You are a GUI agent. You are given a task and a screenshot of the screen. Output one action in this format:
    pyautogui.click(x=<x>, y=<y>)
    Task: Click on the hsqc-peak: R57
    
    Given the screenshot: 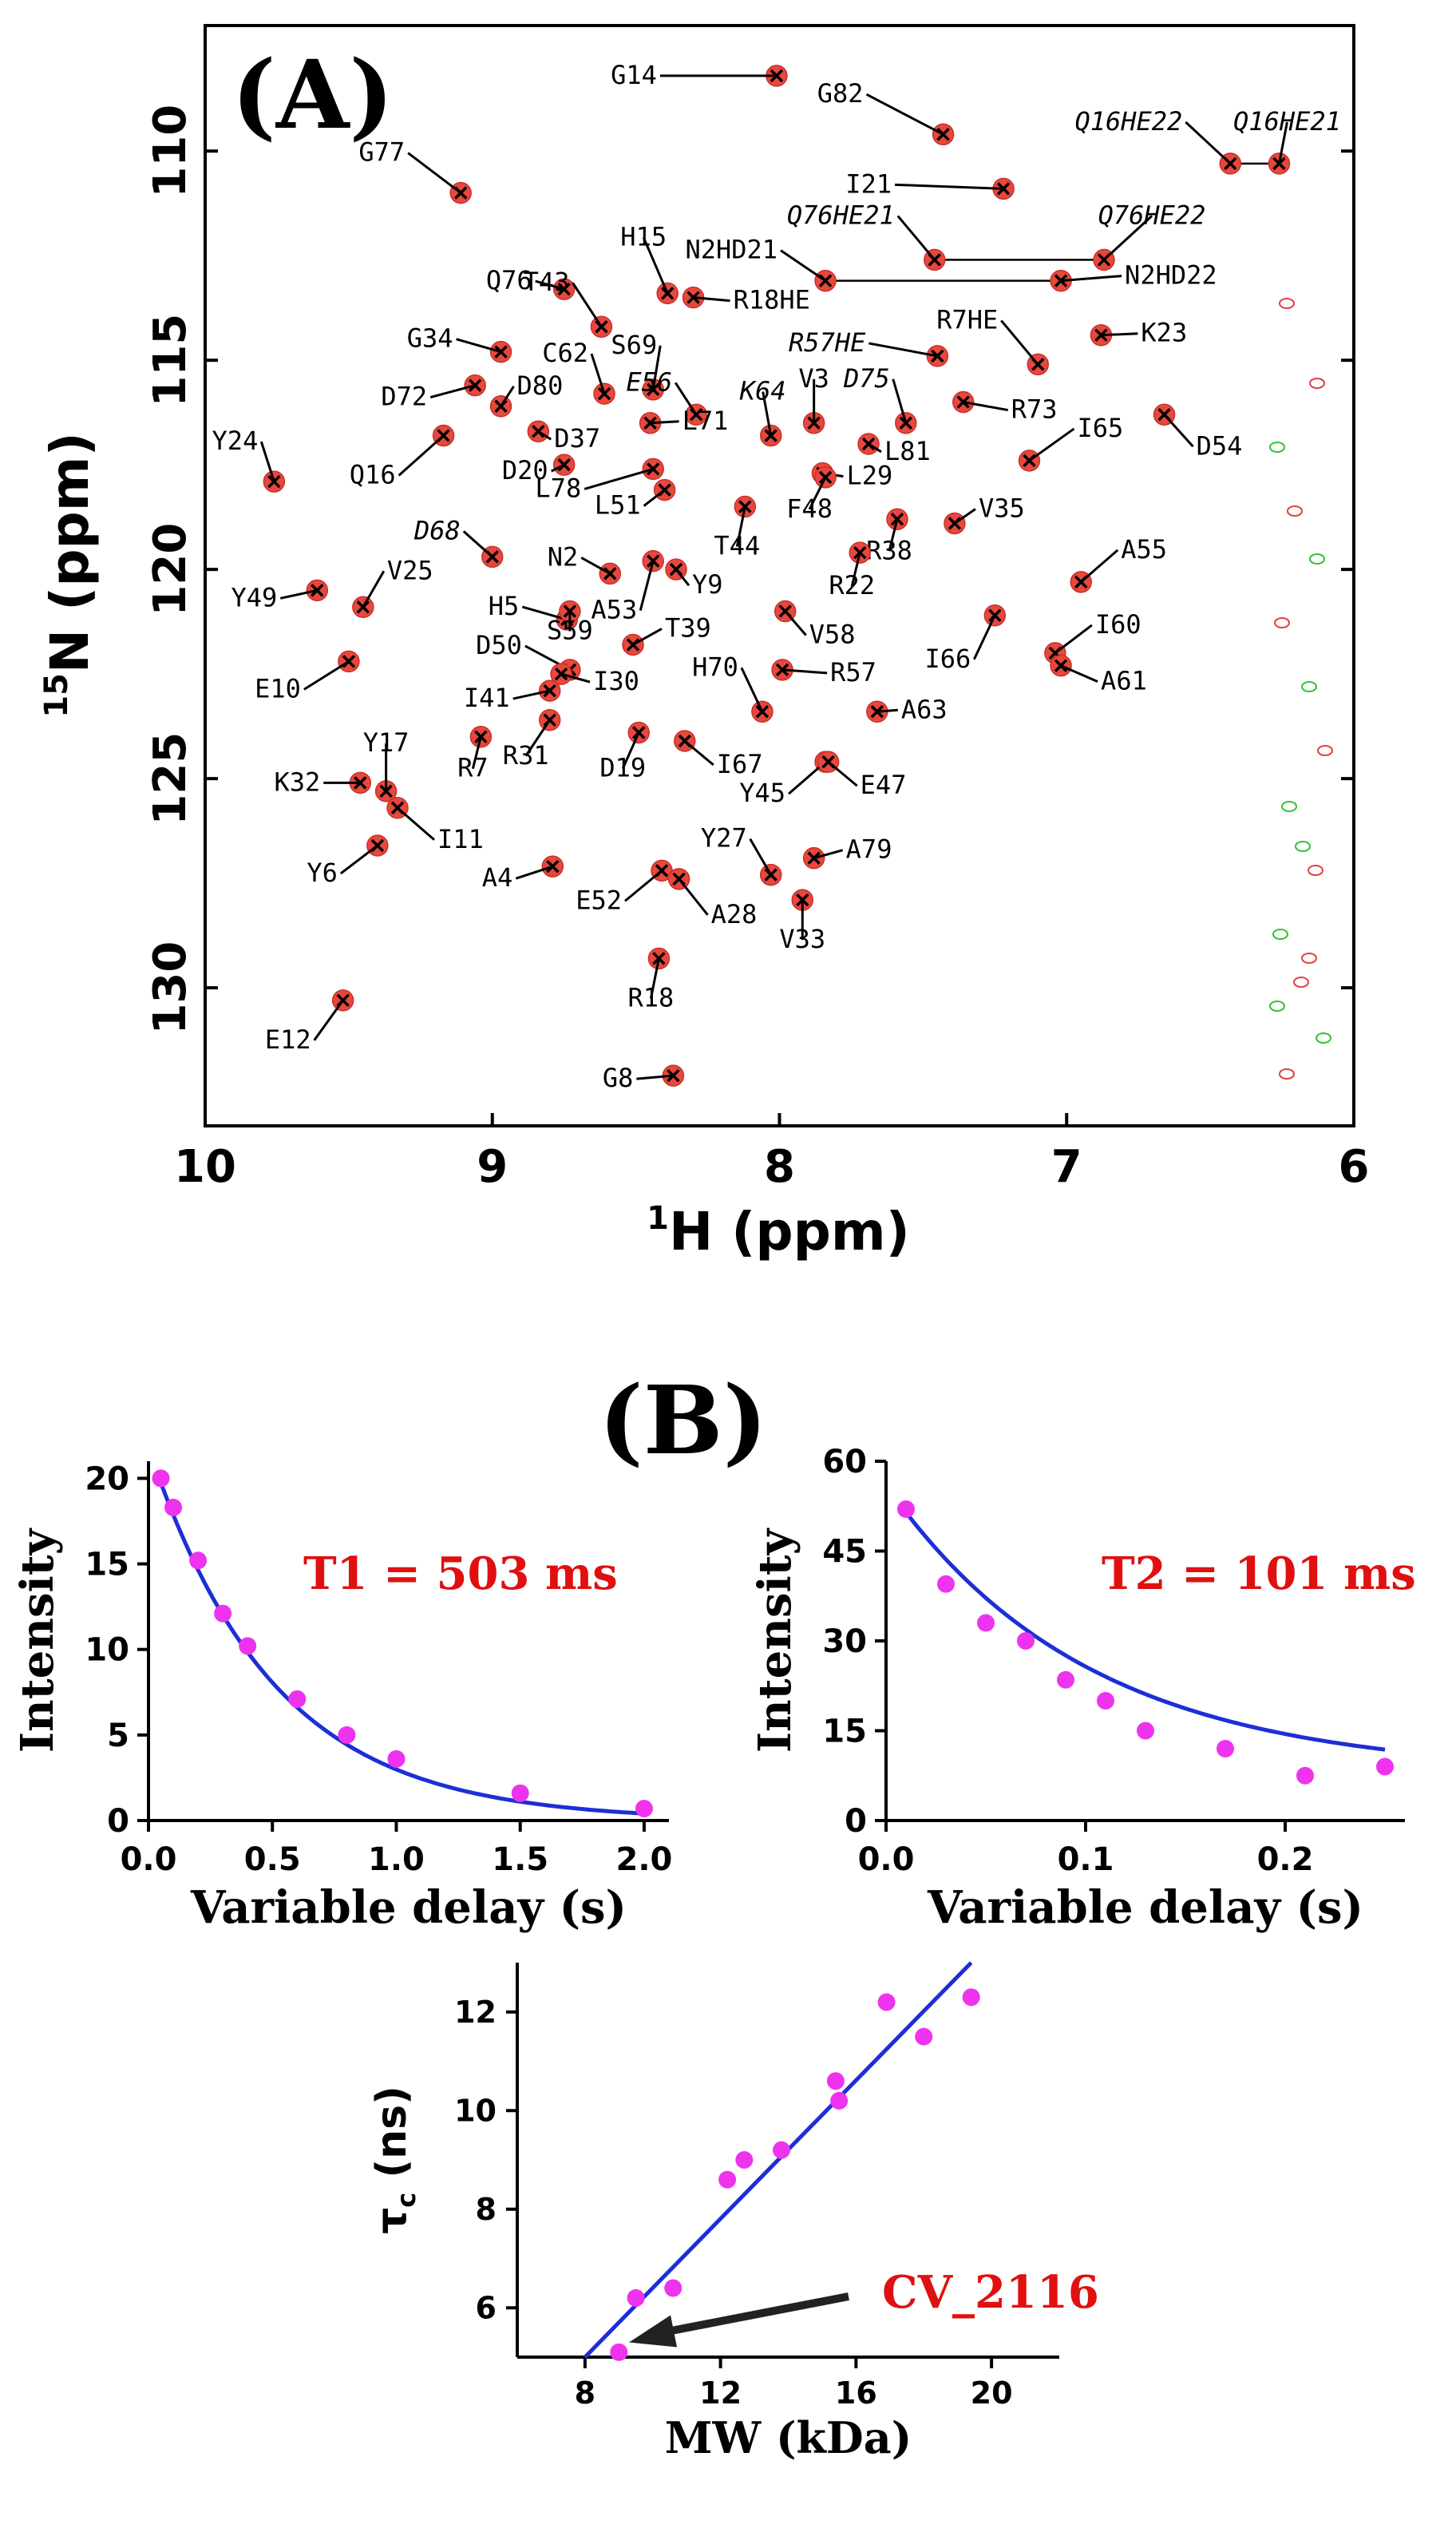 What is the action you would take?
    pyautogui.click(x=824, y=672)
    